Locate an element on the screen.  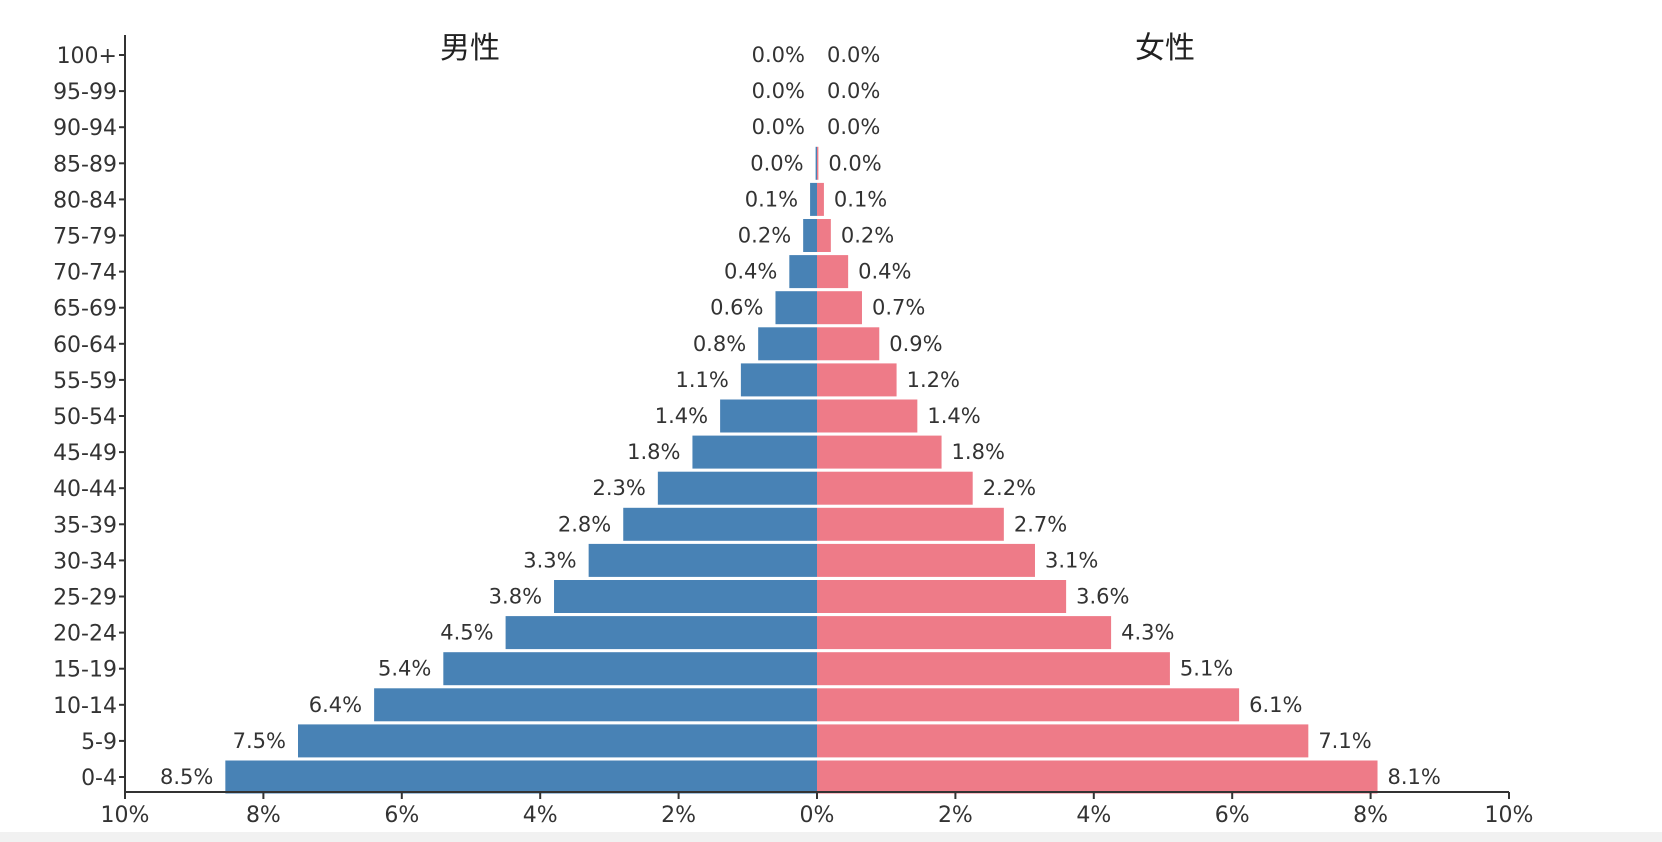
male-value-label: 0.1% is located at coordinates (771, 199).